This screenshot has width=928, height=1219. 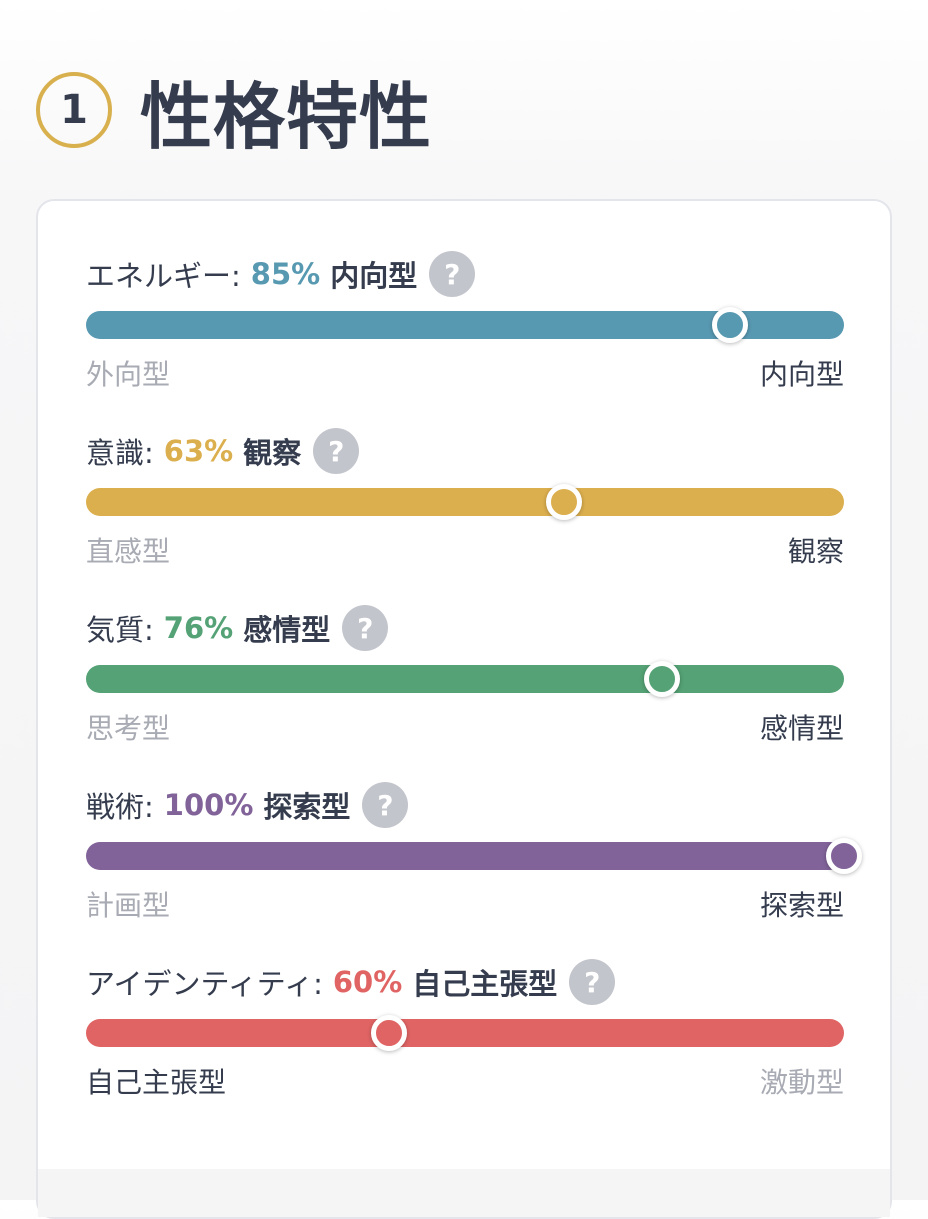 What do you see at coordinates (204, 984) in the screenshot?
I see `trait-name: アイデンティティ:` at bounding box center [204, 984].